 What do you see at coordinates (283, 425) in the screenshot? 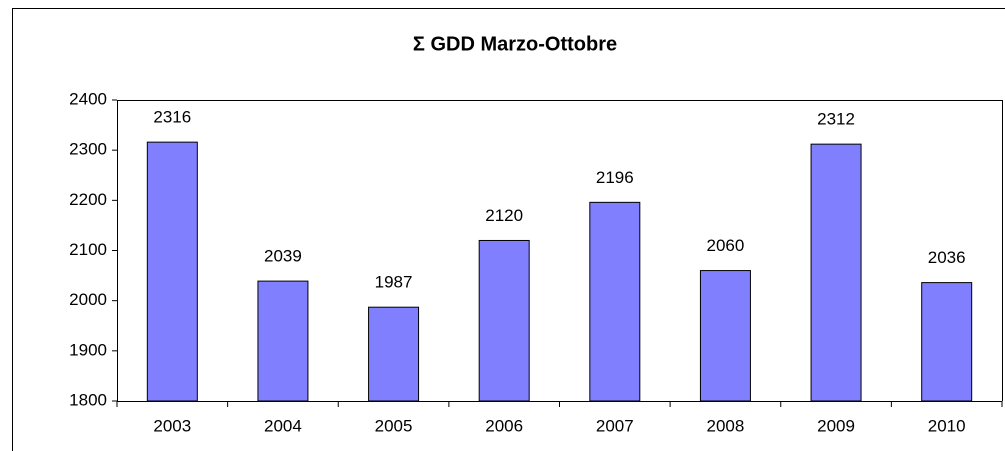
I see `x-tick-label: 2004` at bounding box center [283, 425].